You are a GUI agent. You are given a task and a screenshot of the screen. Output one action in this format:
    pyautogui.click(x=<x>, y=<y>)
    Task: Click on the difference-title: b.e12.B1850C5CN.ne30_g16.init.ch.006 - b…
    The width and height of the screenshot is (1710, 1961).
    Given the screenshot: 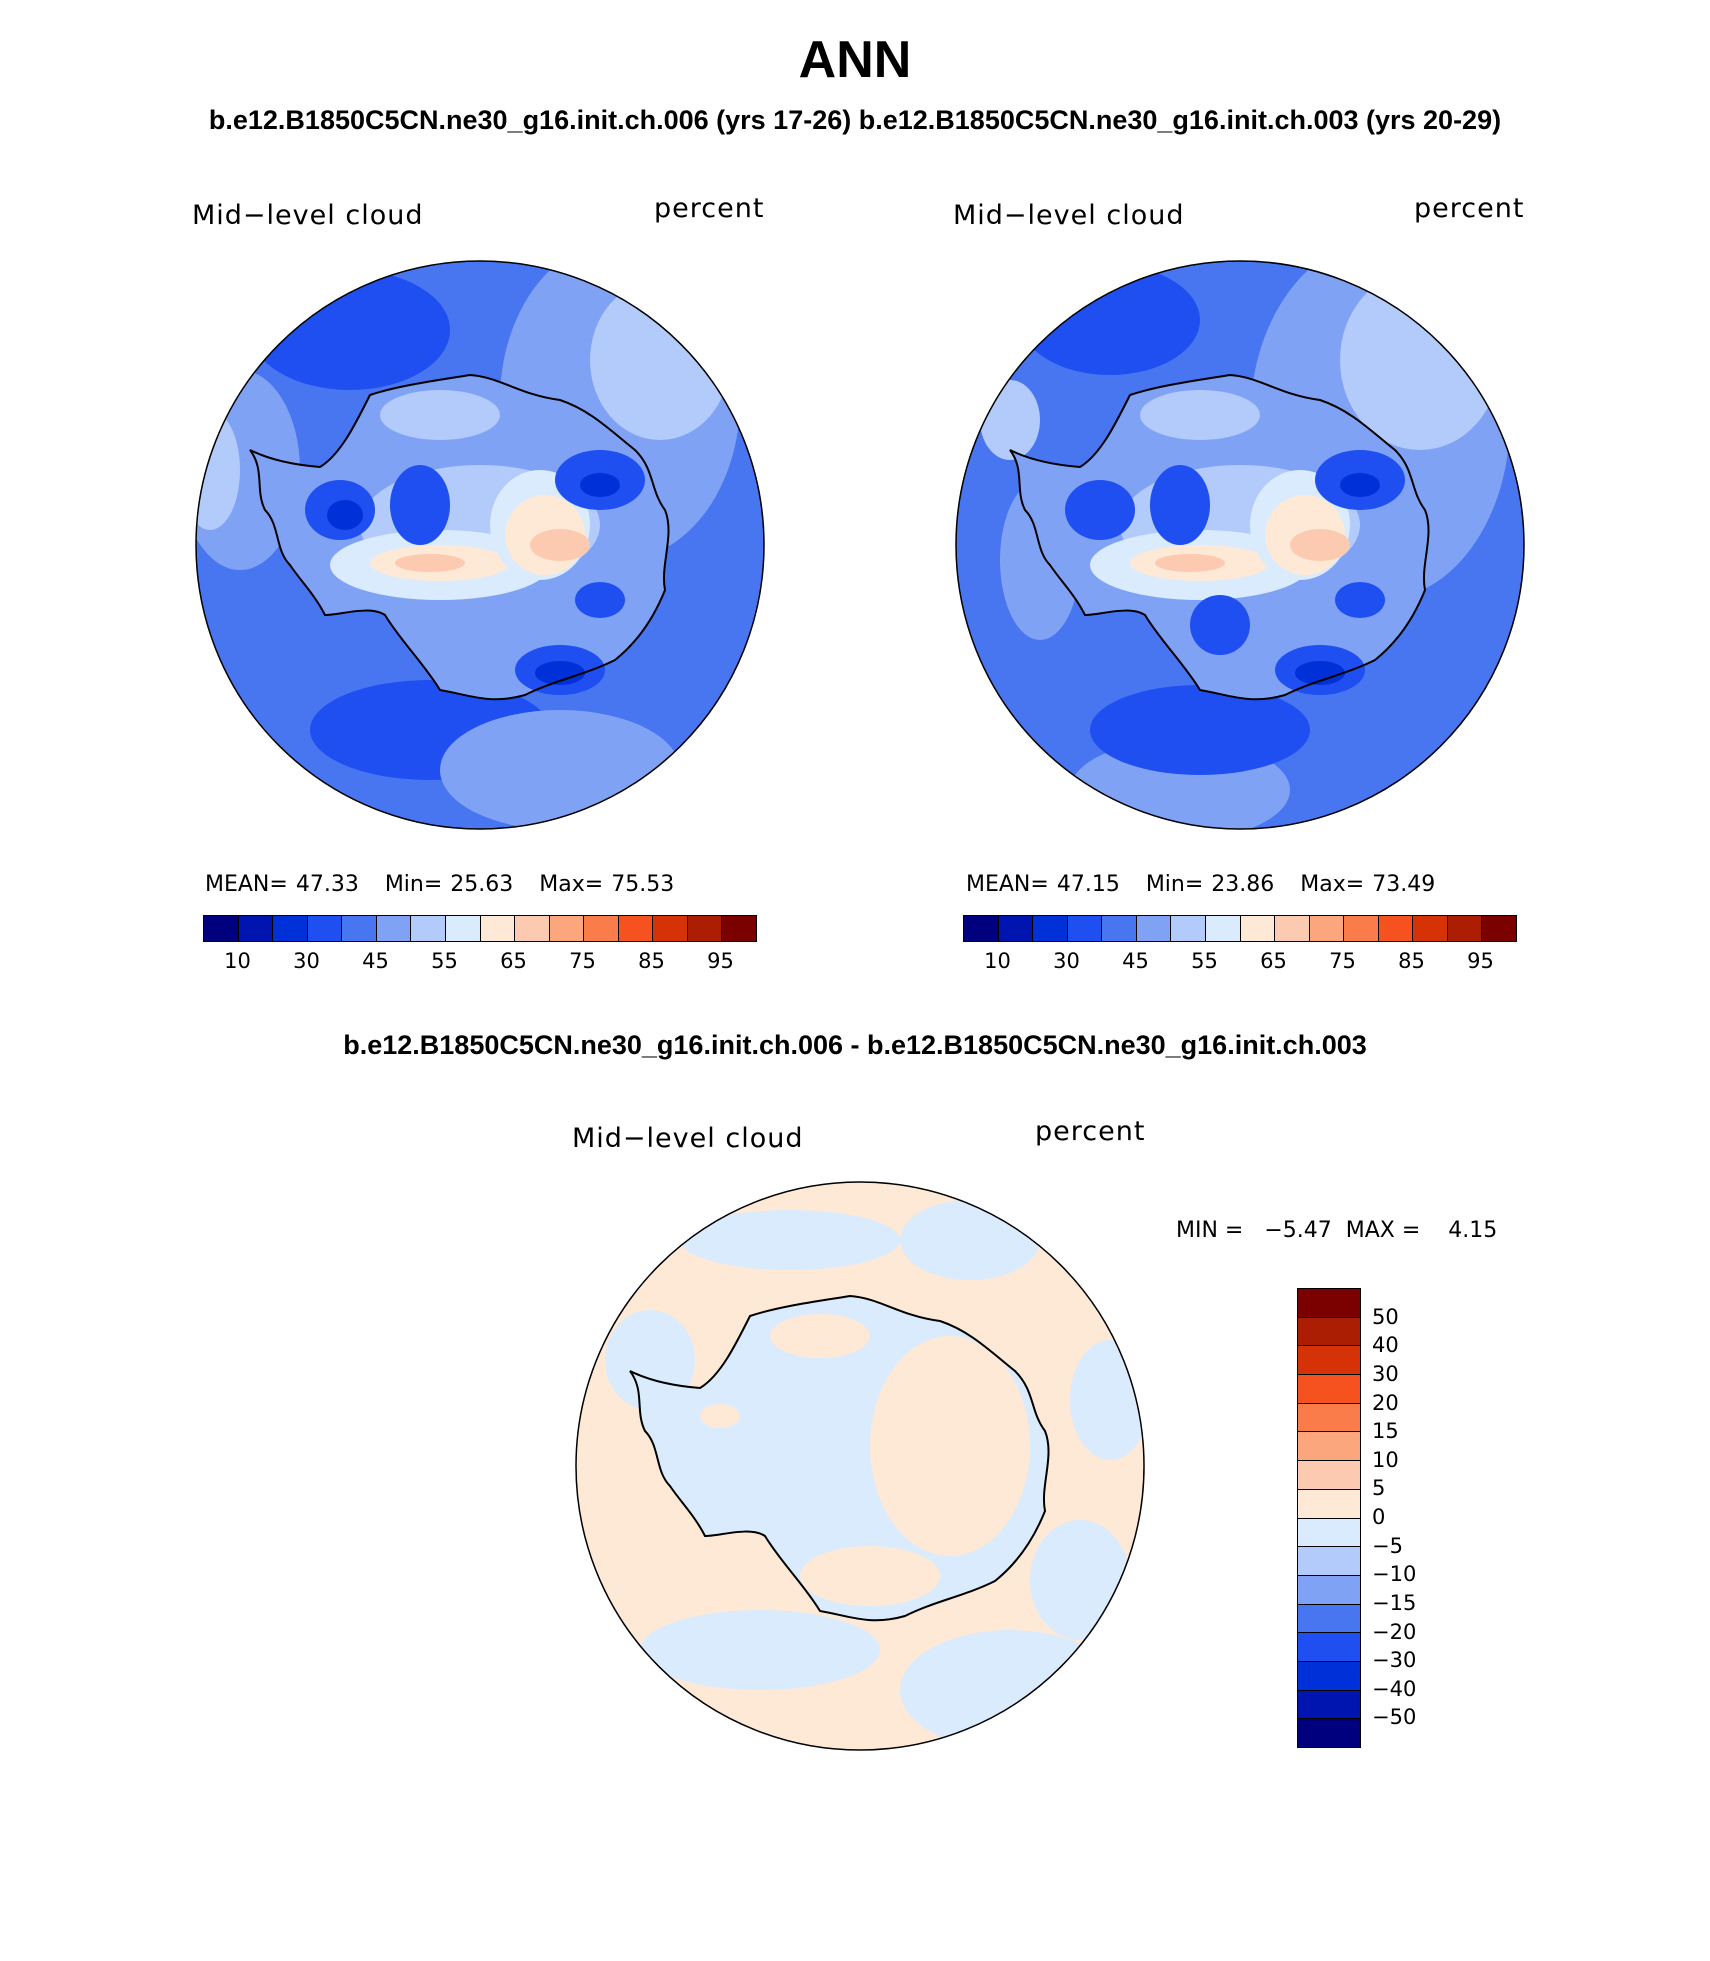 What is the action you would take?
    pyautogui.click(x=855, y=1045)
    